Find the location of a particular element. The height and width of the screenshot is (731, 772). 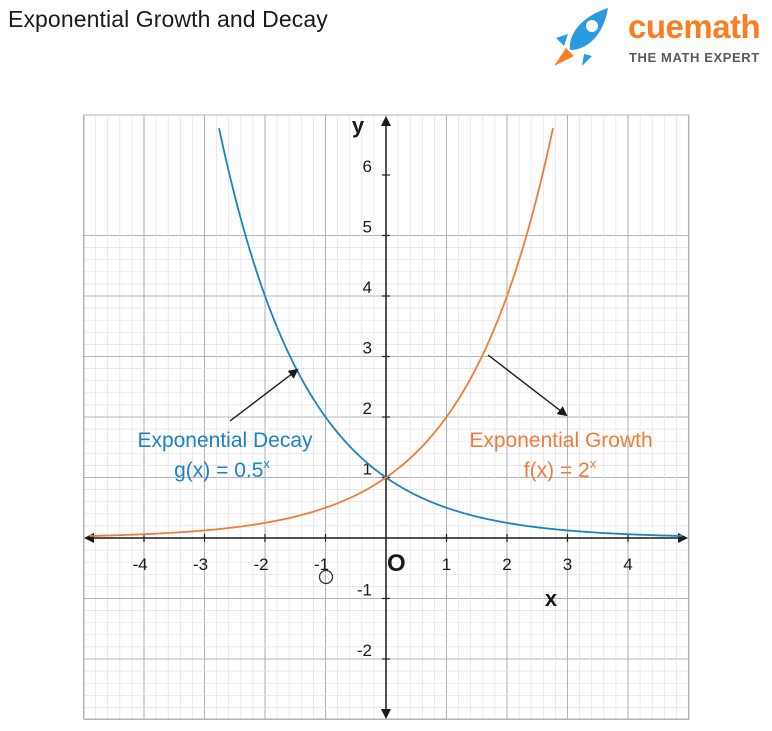

y-tick-label: -1 is located at coordinates (364, 590).